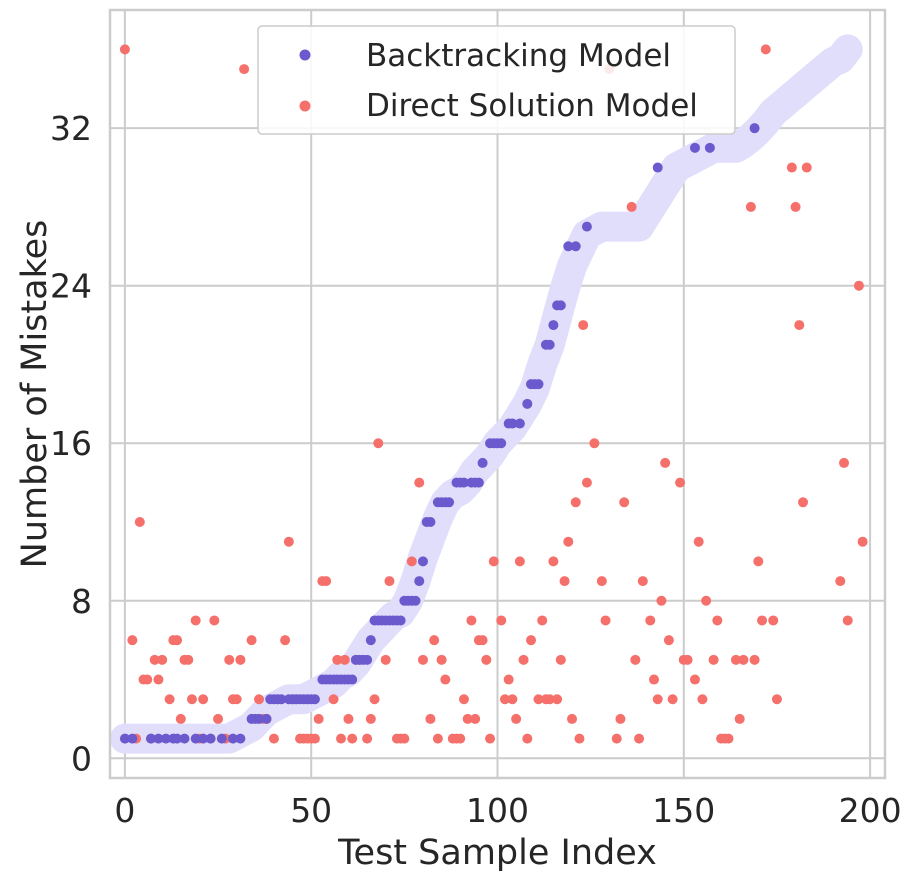 The height and width of the screenshot is (880, 910). Describe the element at coordinates (870, 810) in the screenshot. I see `x-tick-label: 200` at that location.